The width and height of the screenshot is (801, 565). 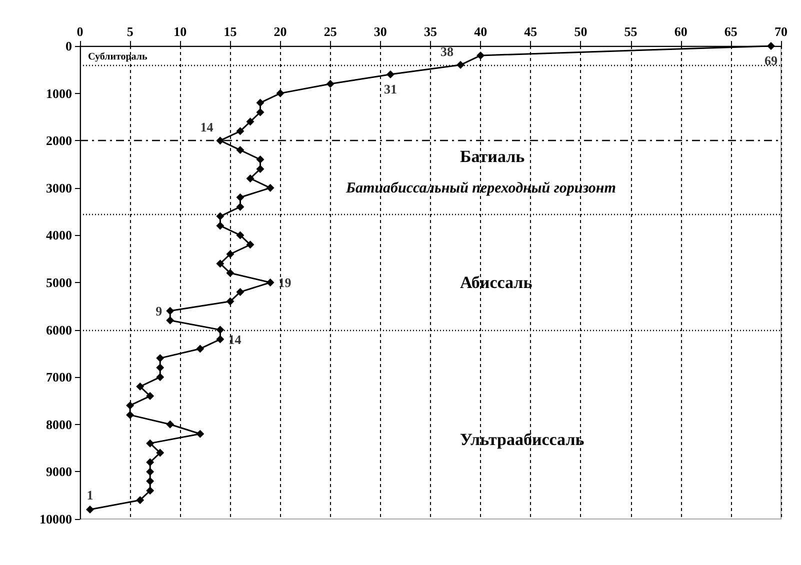 What do you see at coordinates (118, 57) in the screenshot?
I see `annotation: Сублитораль` at bounding box center [118, 57].